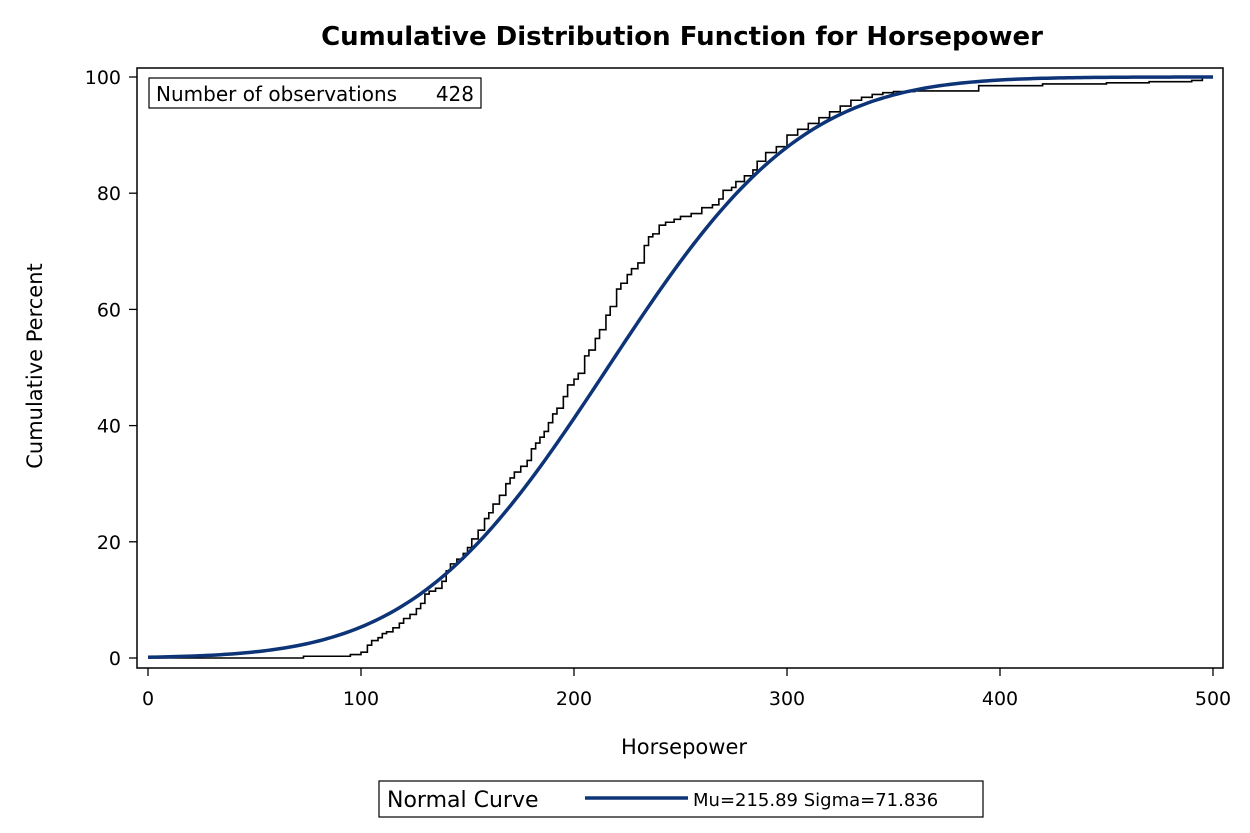  Describe the element at coordinates (574, 699) in the screenshot. I see `x-tick-label: 200` at that location.